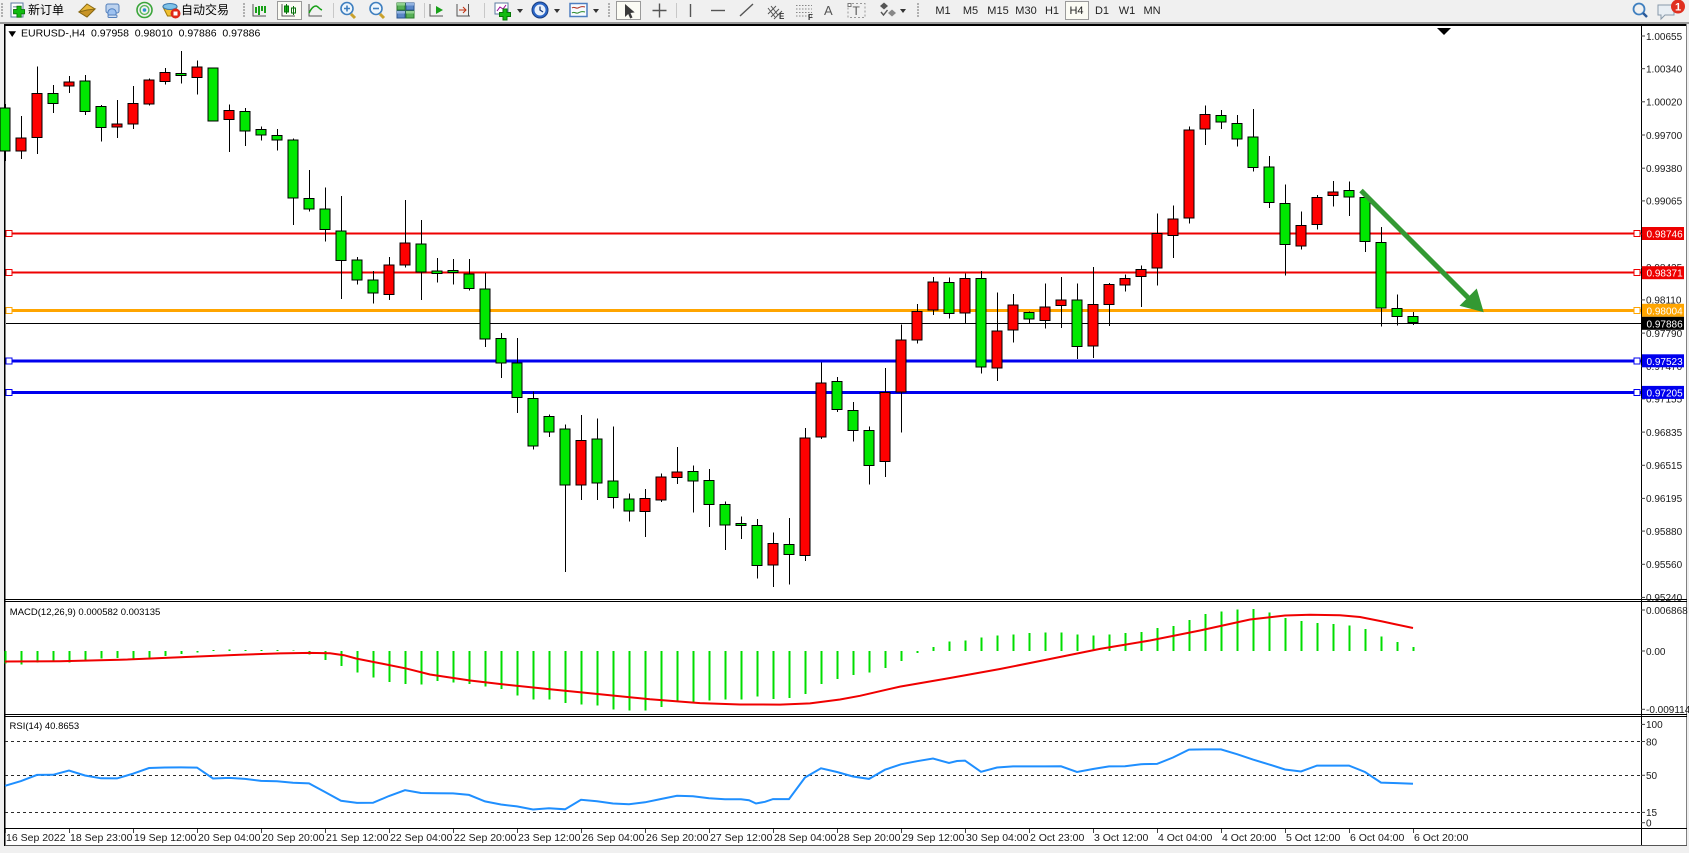  Describe the element at coordinates (782, 16) in the screenshot. I see `svg-text: E` at that location.